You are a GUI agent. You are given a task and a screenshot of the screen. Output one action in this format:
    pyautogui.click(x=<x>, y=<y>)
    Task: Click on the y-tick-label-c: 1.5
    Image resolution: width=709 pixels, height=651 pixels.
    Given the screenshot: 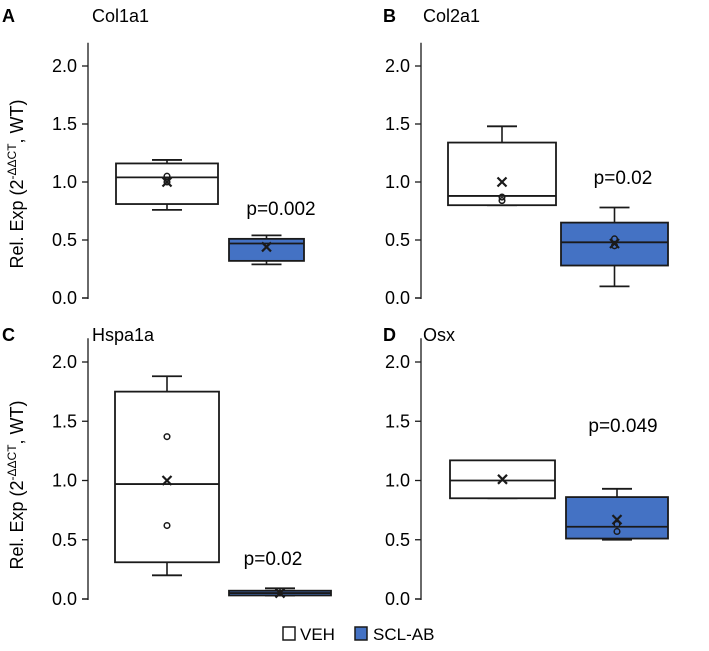 What is the action you would take?
    pyautogui.click(x=64, y=421)
    